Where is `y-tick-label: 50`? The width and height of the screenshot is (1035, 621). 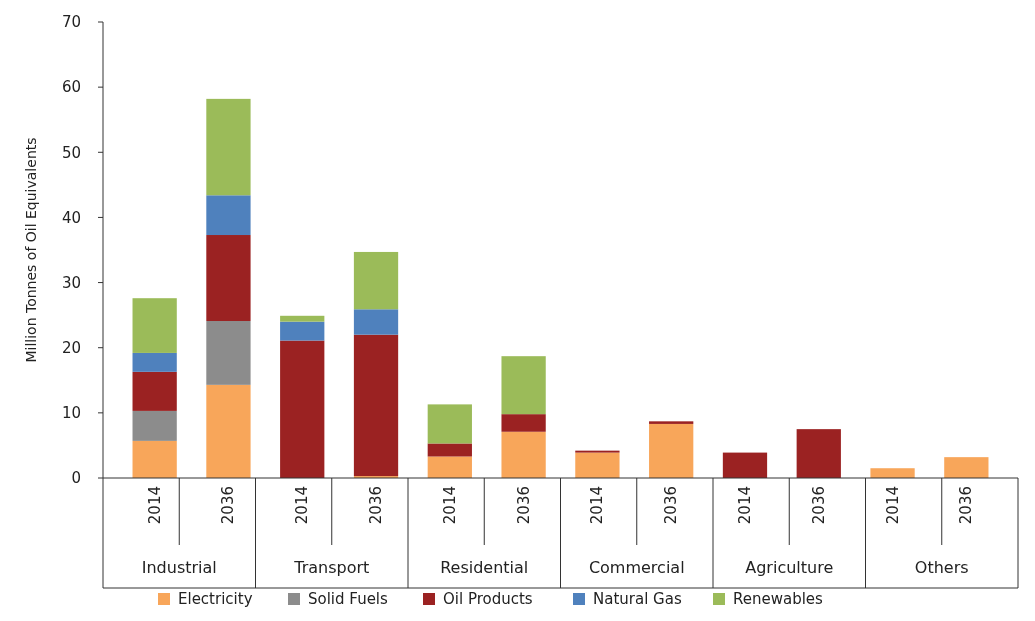 y-tick-label: 50 is located at coordinates (71, 152).